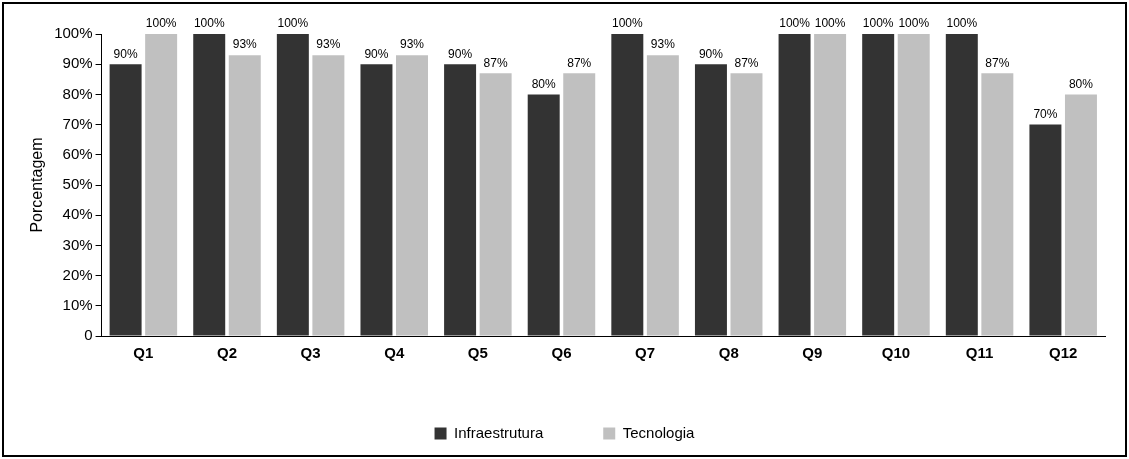  I want to click on x-tick-label: Q5, so click(477, 353).